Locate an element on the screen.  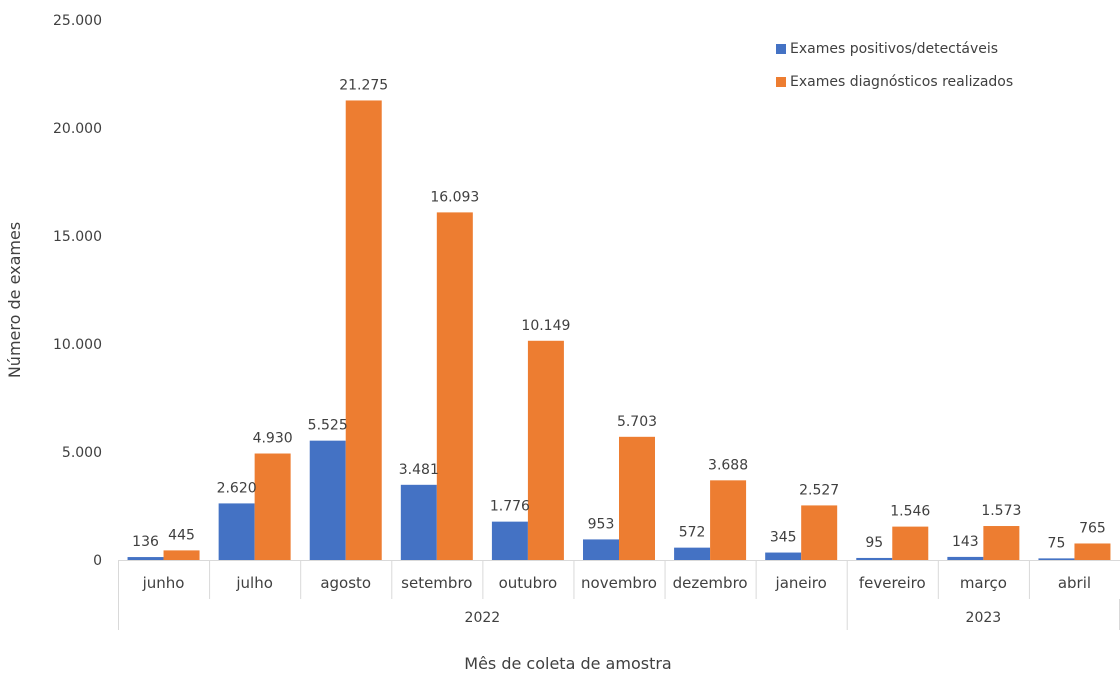
bar-realizados-novembro is located at coordinates (637, 498).